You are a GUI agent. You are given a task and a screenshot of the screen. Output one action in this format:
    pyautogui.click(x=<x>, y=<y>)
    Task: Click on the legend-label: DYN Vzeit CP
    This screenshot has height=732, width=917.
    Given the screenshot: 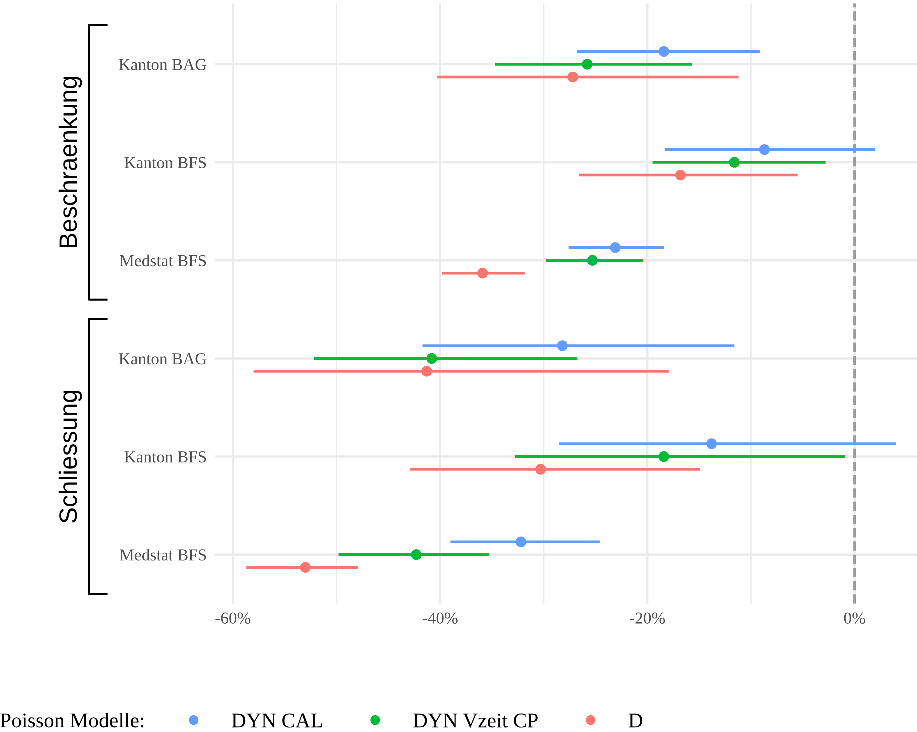 What is the action you would take?
    pyautogui.click(x=476, y=721)
    